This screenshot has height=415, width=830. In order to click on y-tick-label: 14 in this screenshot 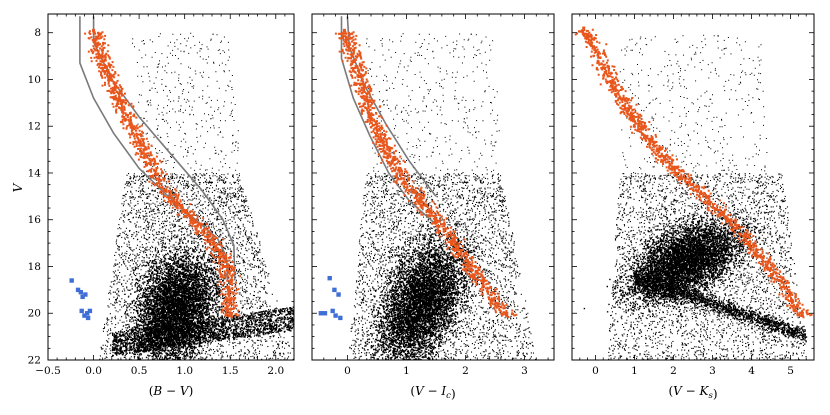, I will do `click(35, 173)`.